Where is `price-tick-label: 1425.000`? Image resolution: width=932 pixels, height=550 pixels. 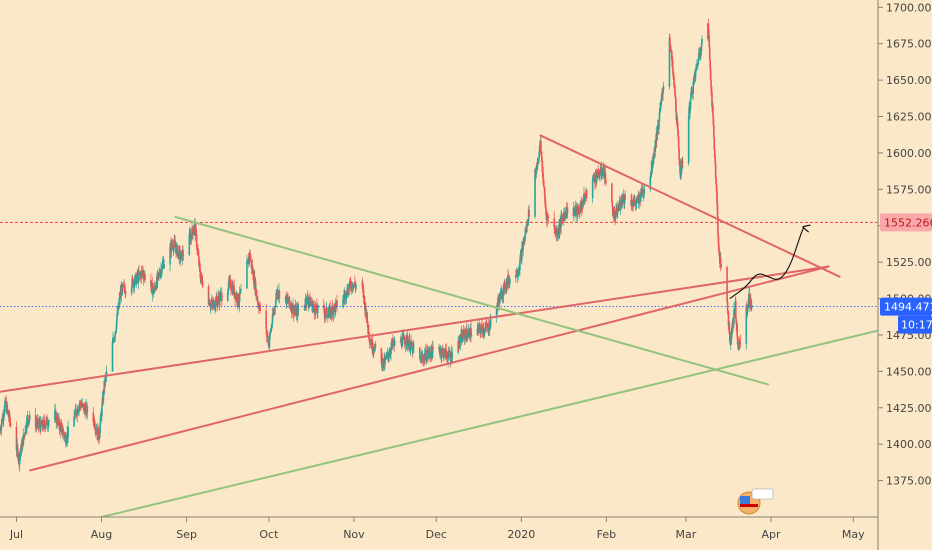
price-tick-label: 1425.000 is located at coordinates (909, 408).